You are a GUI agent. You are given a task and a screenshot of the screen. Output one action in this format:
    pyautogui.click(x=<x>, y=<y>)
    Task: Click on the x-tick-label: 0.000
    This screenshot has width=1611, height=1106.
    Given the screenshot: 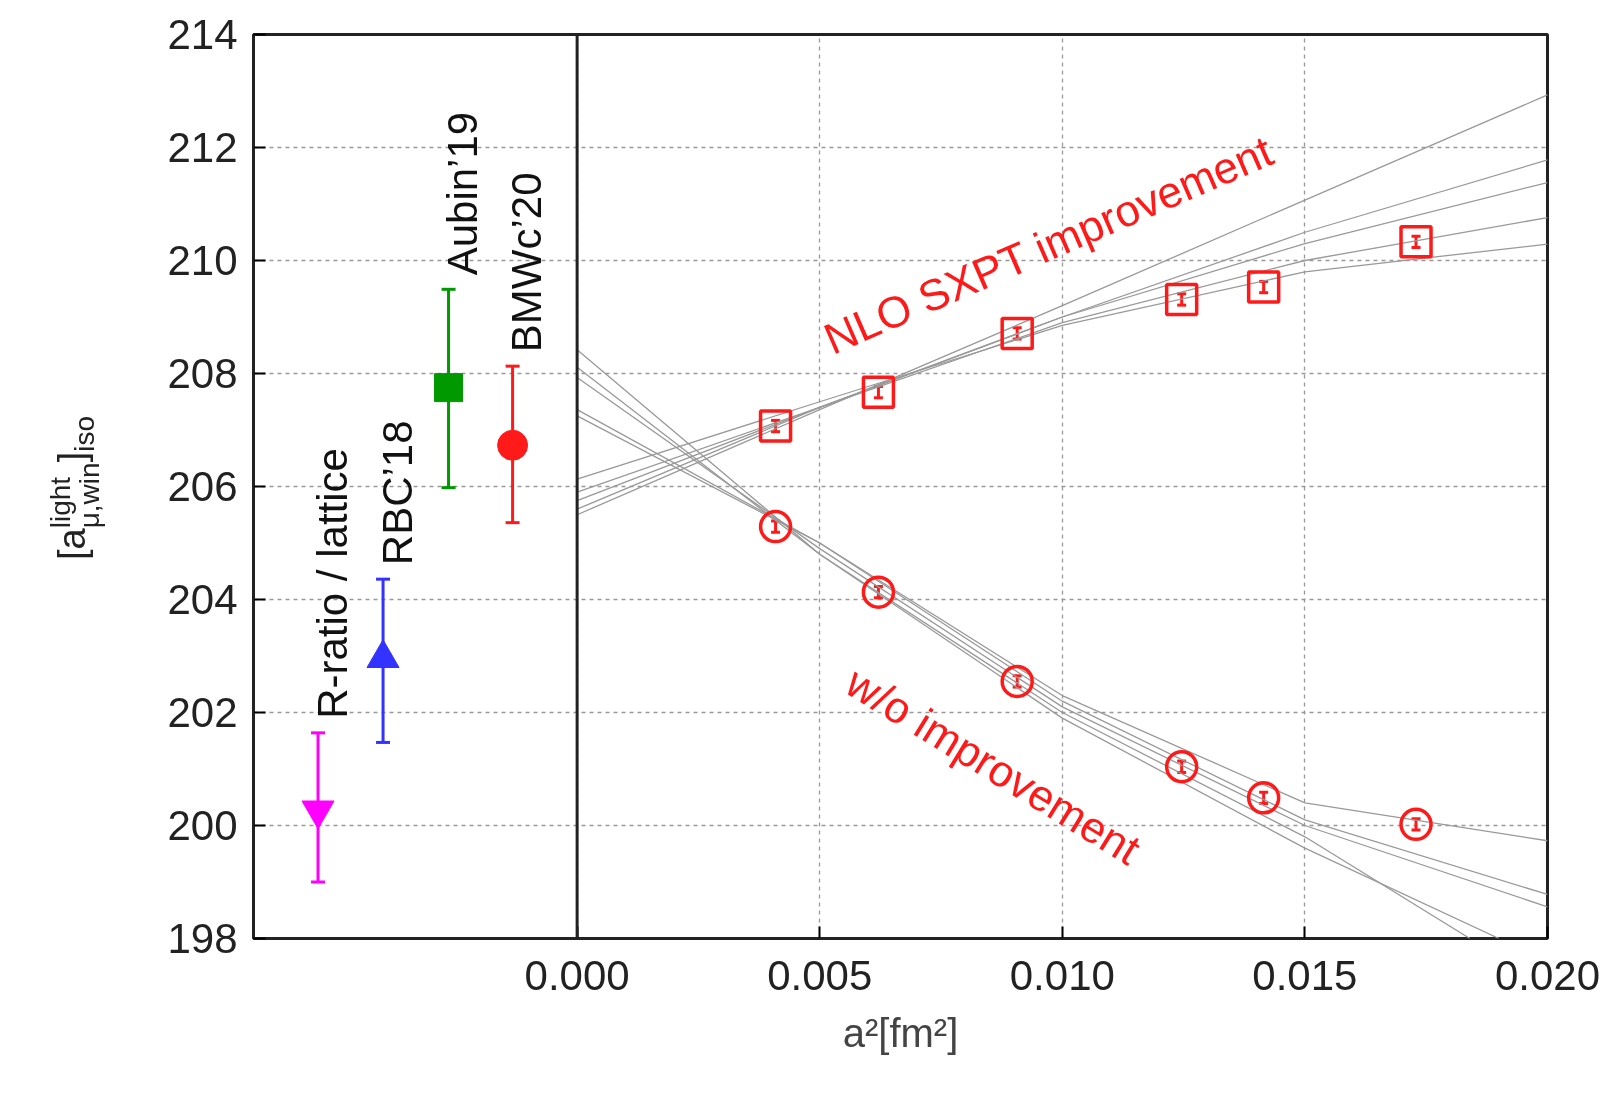 What is the action you would take?
    pyautogui.click(x=577, y=975)
    